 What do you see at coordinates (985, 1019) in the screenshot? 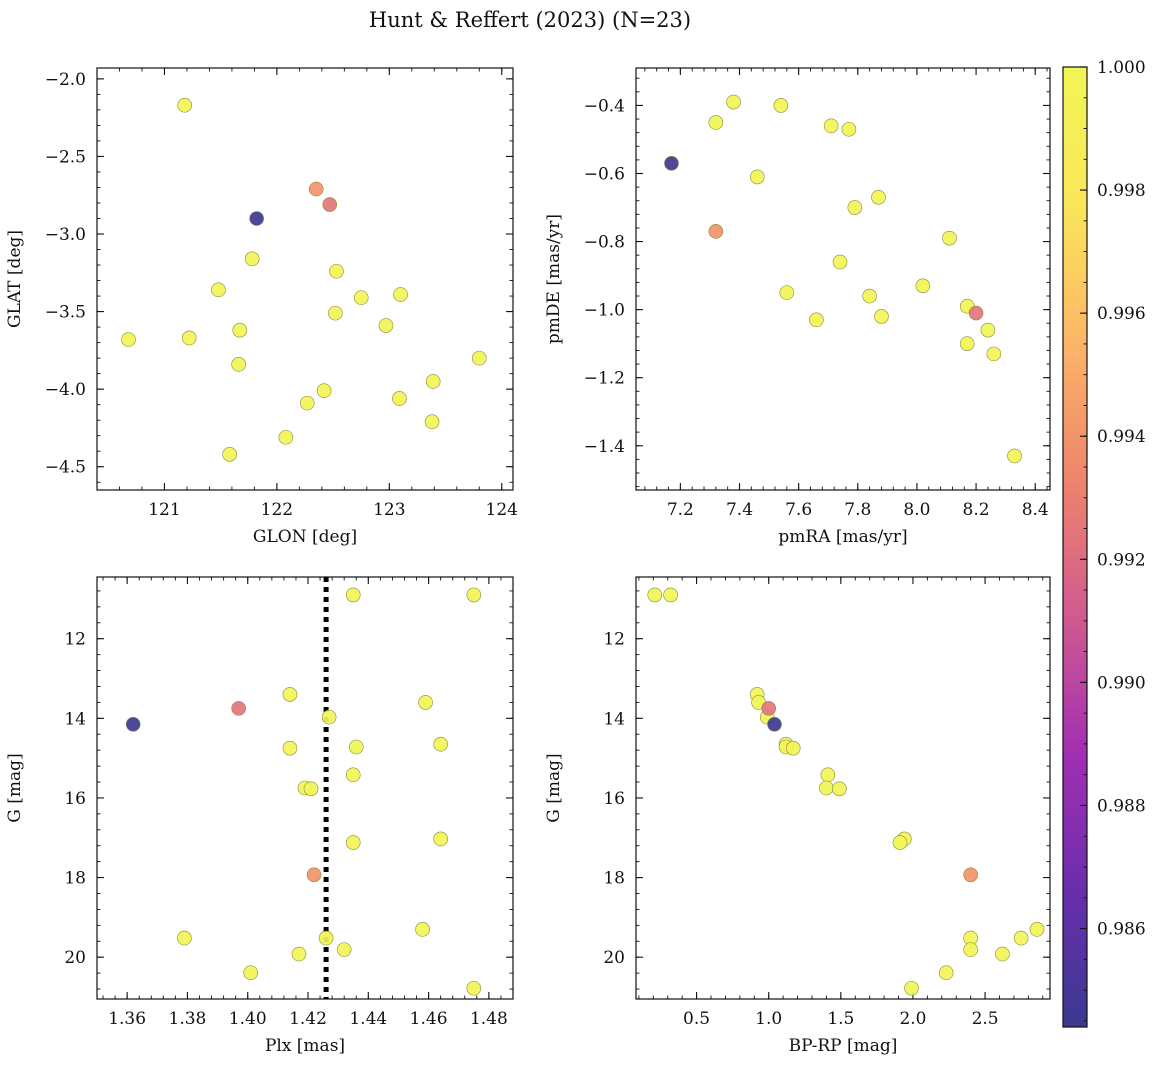
I see `x-tick-label: 2.5` at bounding box center [985, 1019].